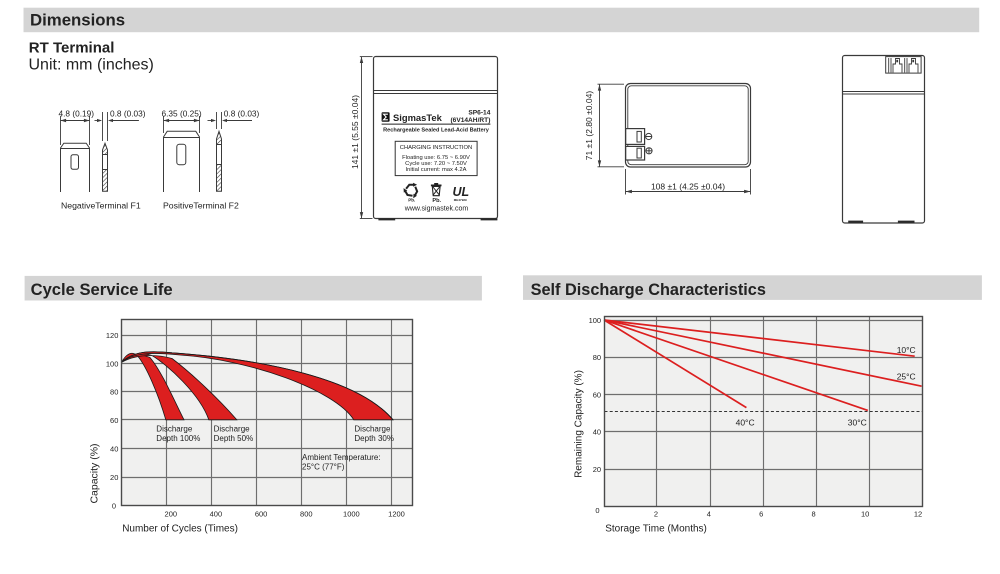 The image size is (1000, 574). I want to click on svg-text: 4, so click(709, 514).